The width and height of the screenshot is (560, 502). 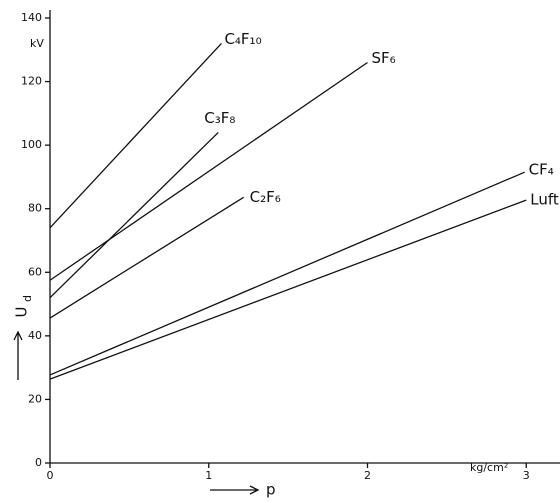 What do you see at coordinates (367, 475) in the screenshot?
I see `x-tick-label: 2` at bounding box center [367, 475].